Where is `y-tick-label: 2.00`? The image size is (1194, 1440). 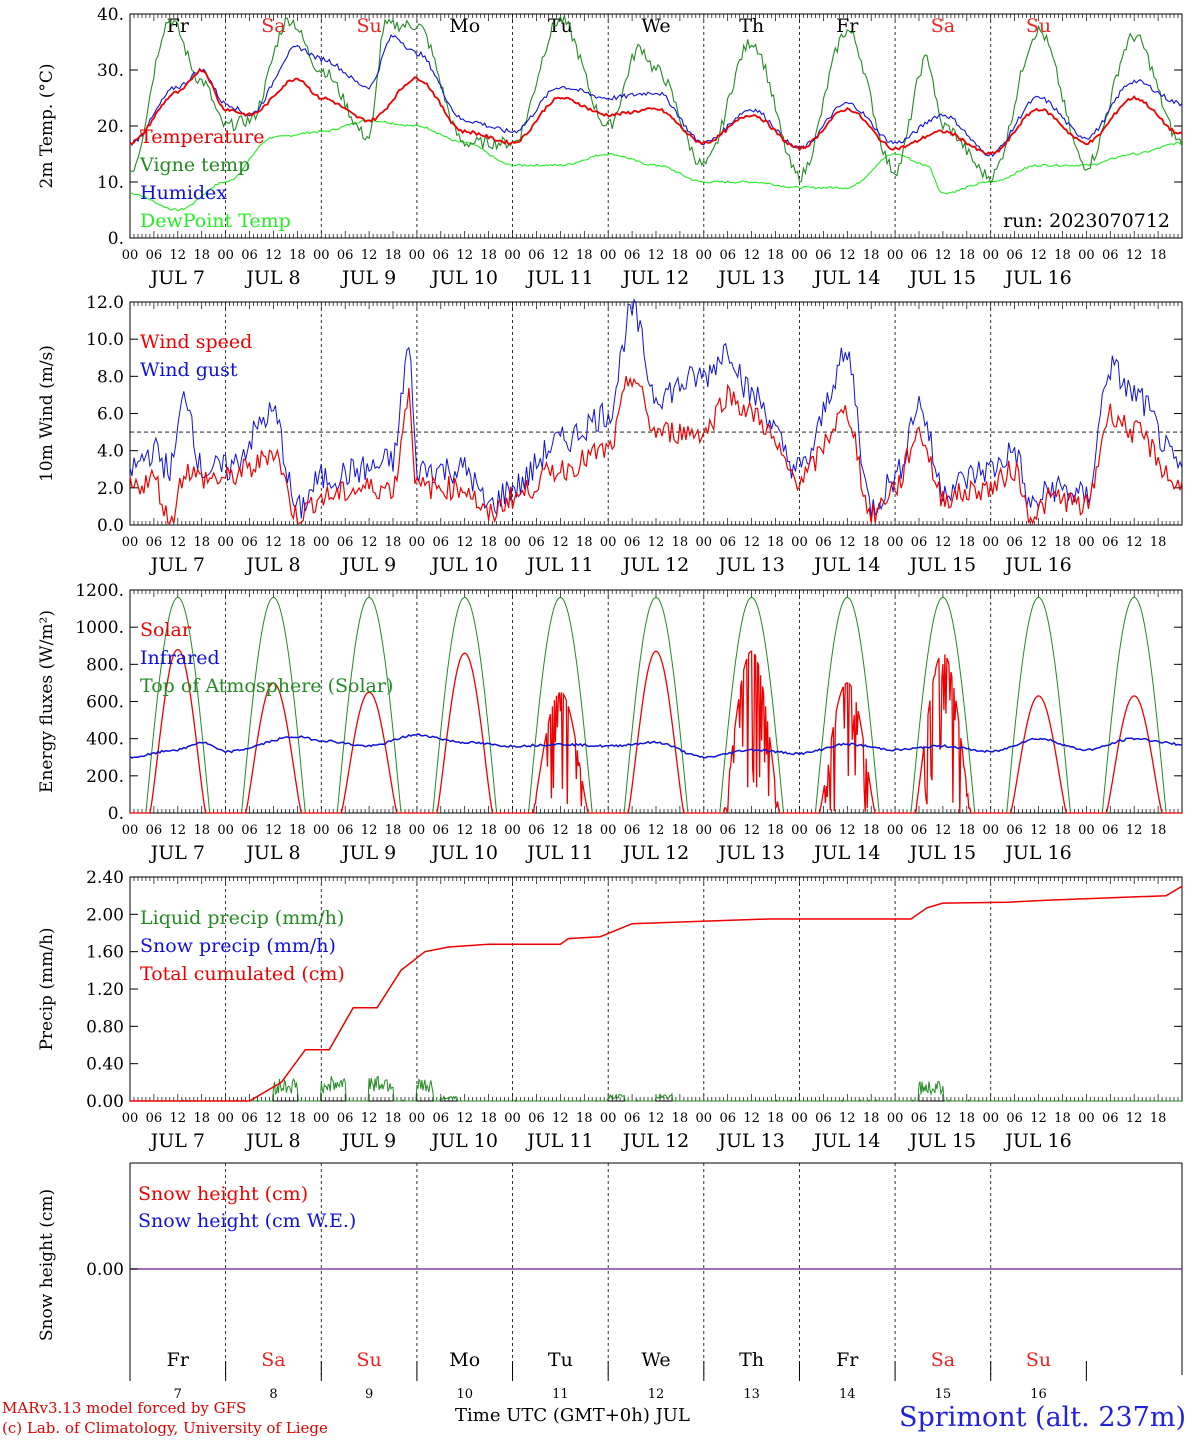
y-tick-label: 2.00 is located at coordinates (105, 915).